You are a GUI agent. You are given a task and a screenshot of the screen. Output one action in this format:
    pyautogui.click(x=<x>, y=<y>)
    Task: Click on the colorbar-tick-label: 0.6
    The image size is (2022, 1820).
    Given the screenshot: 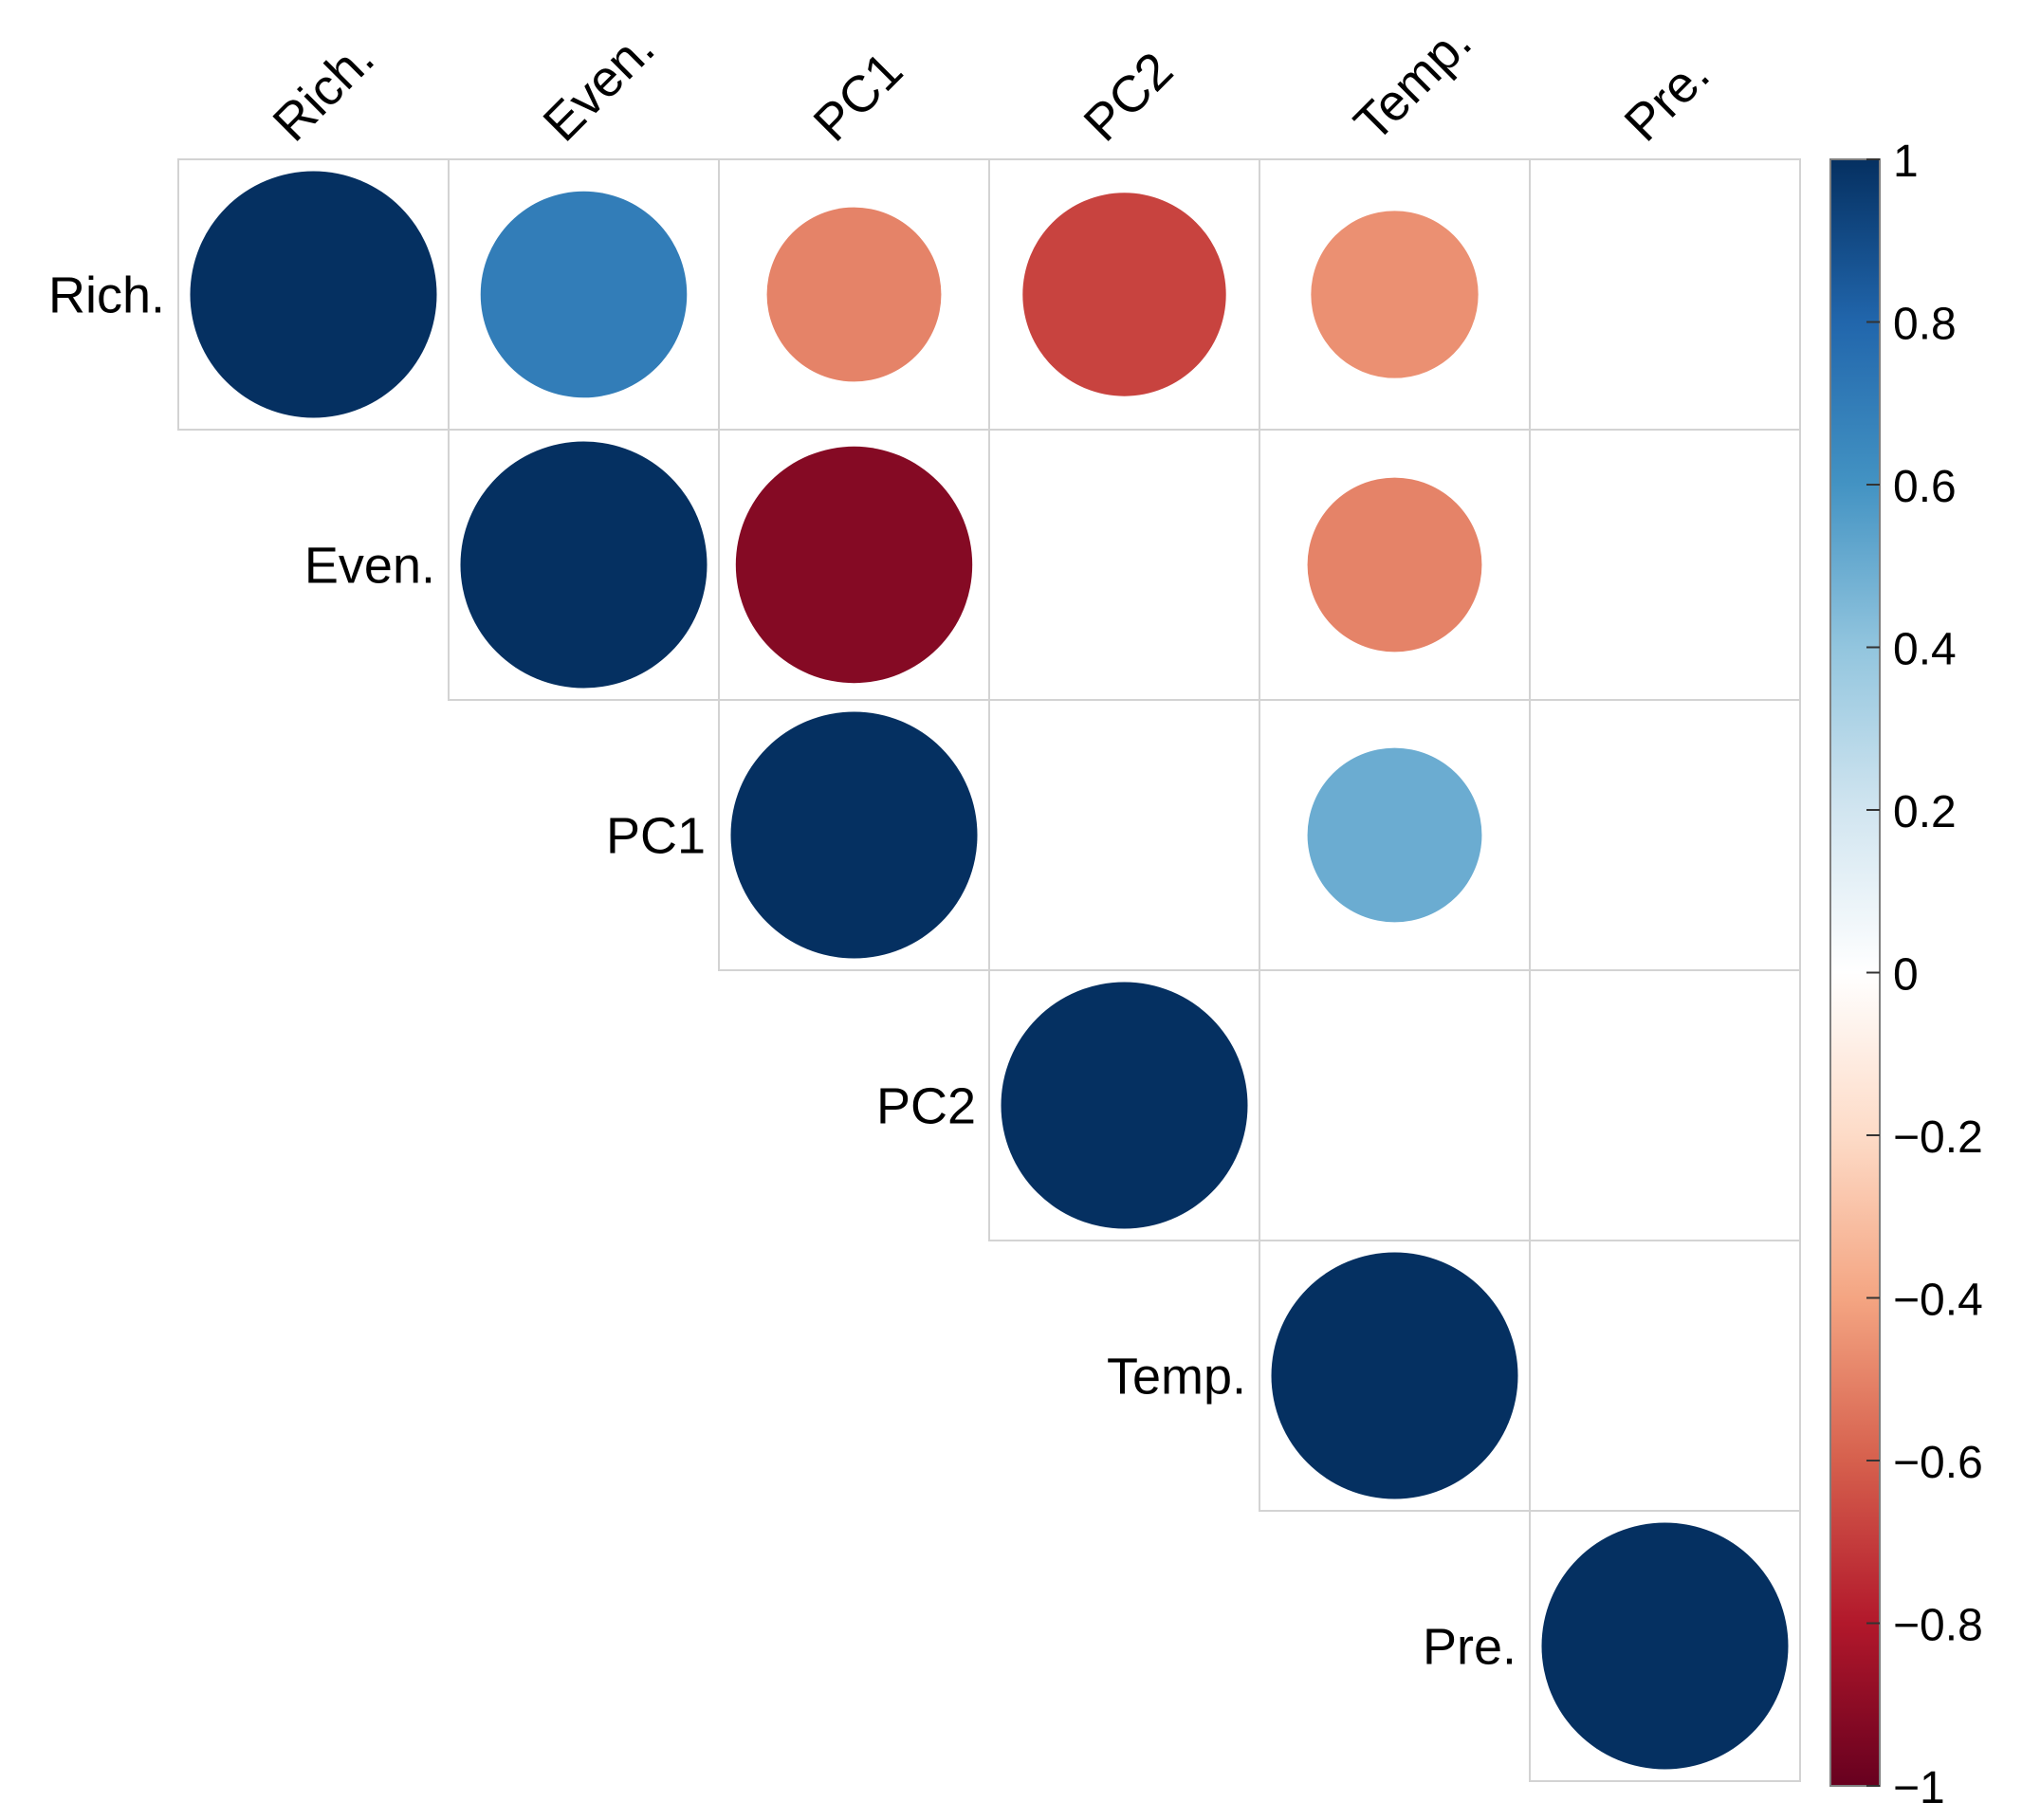 What is the action you would take?
    pyautogui.click(x=1925, y=487)
    